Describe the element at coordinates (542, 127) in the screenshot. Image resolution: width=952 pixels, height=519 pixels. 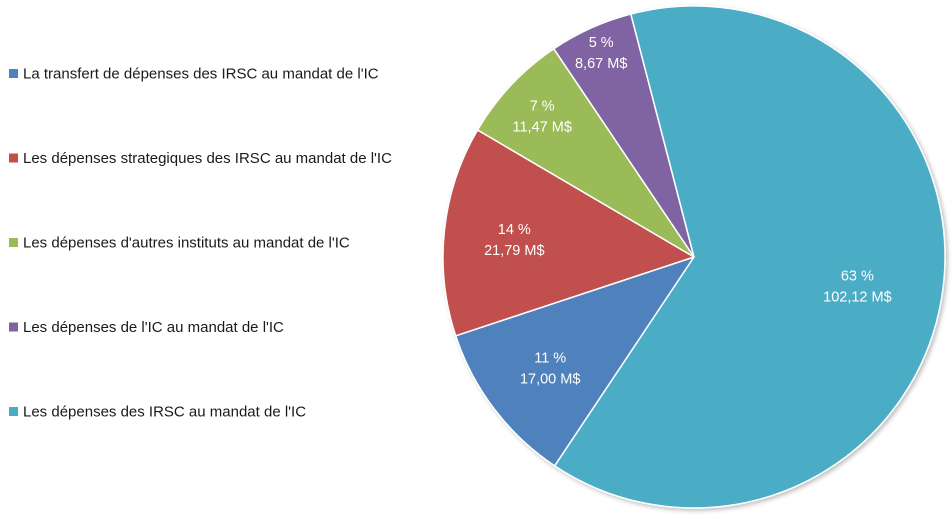
I see `slice-value-label: 11,47 M$` at that location.